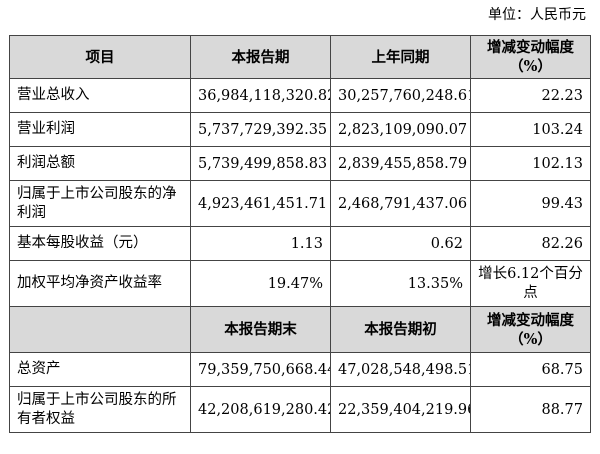 The height and width of the screenshot is (454, 600). Describe the element at coordinates (530, 163) in the screenshot. I see `row-change: 102.13` at that location.